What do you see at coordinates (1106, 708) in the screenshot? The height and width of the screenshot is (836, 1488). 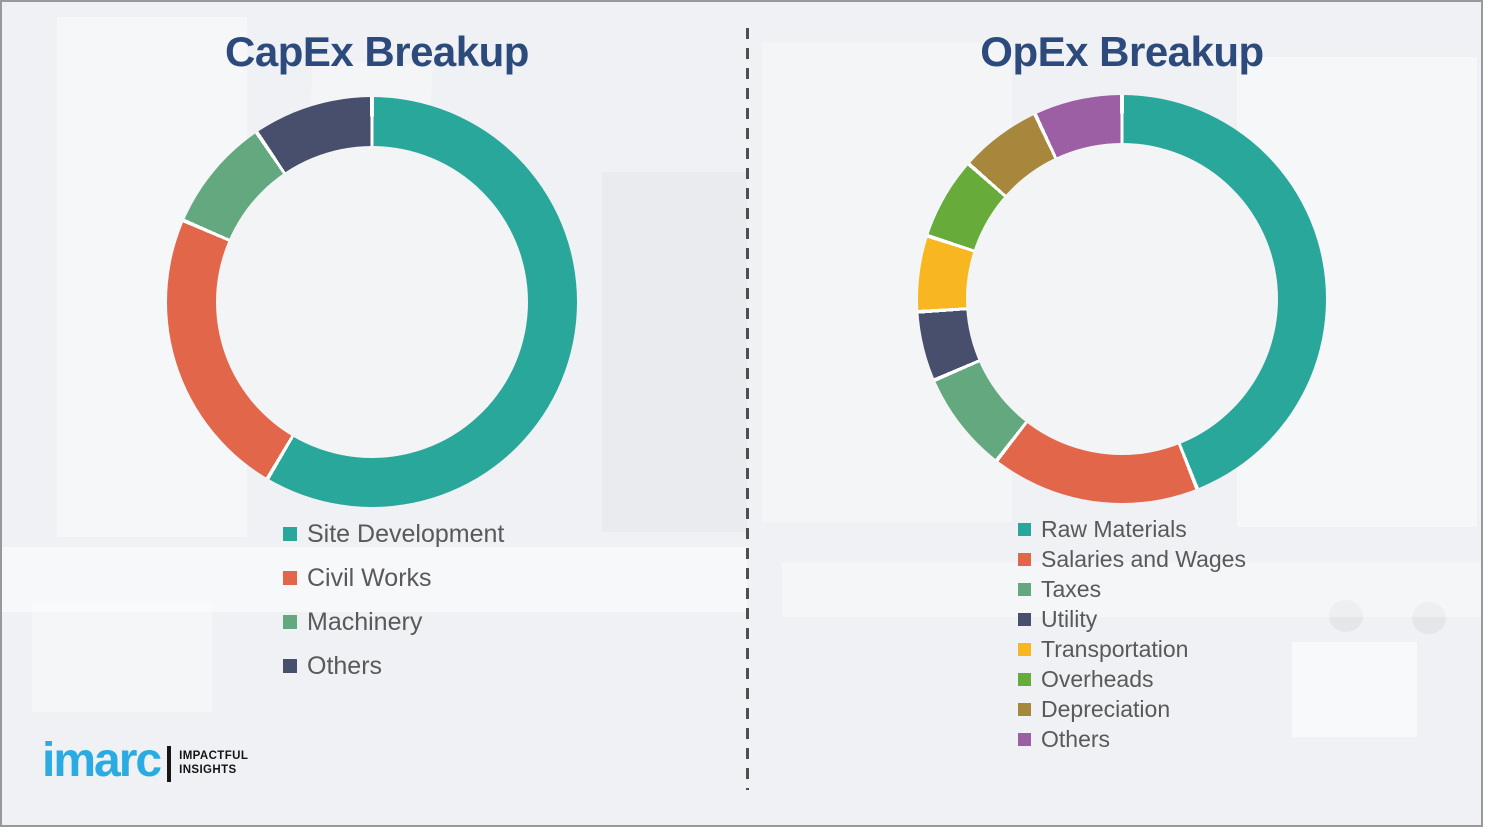 I see `legend-label: Depreciation` at bounding box center [1106, 708].